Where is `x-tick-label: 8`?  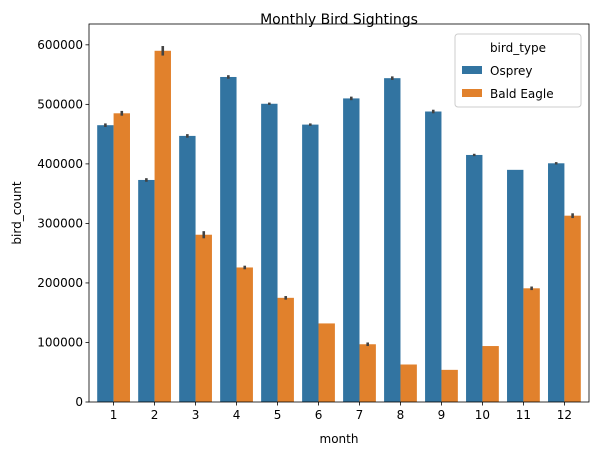 x-tick-label: 8 is located at coordinates (401, 415).